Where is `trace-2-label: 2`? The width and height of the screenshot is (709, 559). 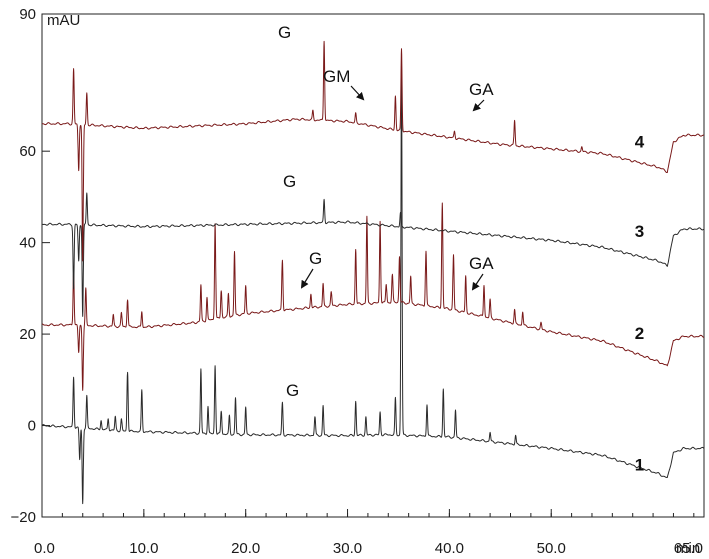
trace-2-label: 2 is located at coordinates (639, 333).